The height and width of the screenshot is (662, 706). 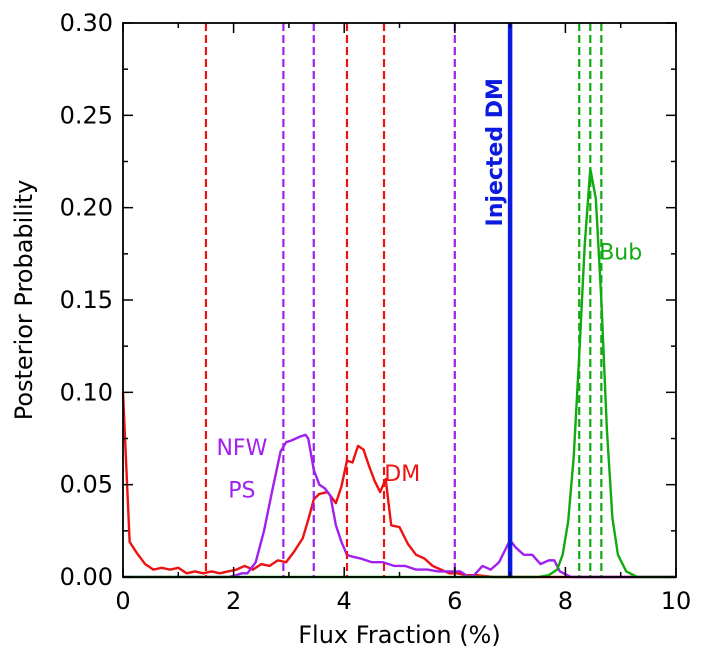 I want to click on y-tick-label: 0.15, so click(x=86, y=300).